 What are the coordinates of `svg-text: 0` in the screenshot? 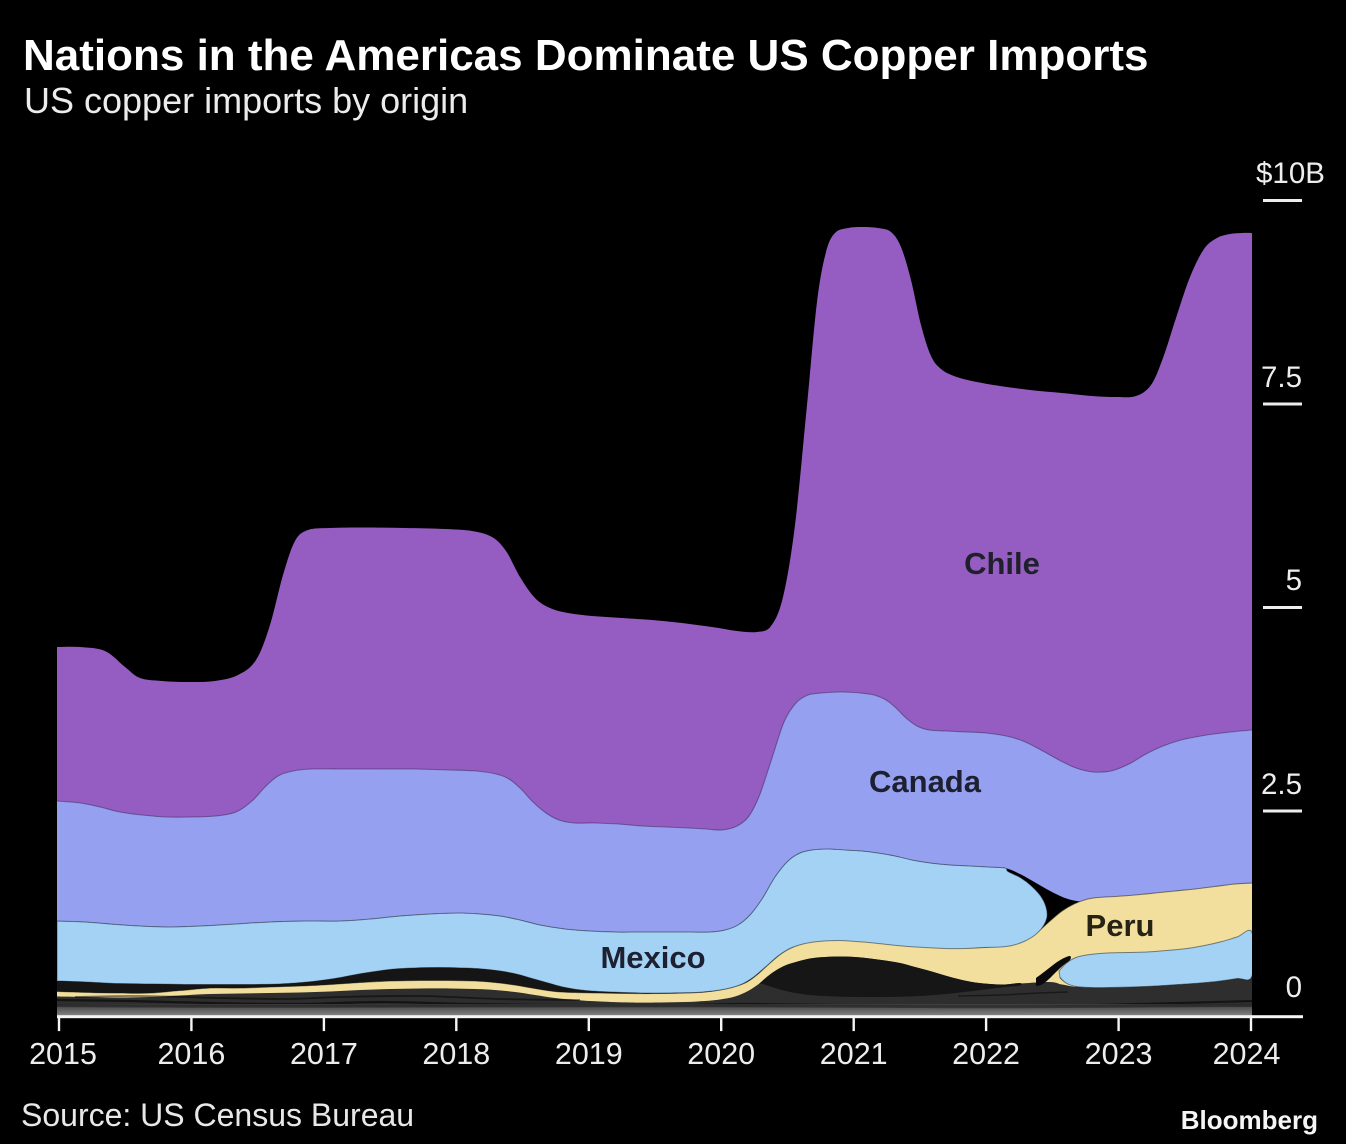 It's located at (1294, 987).